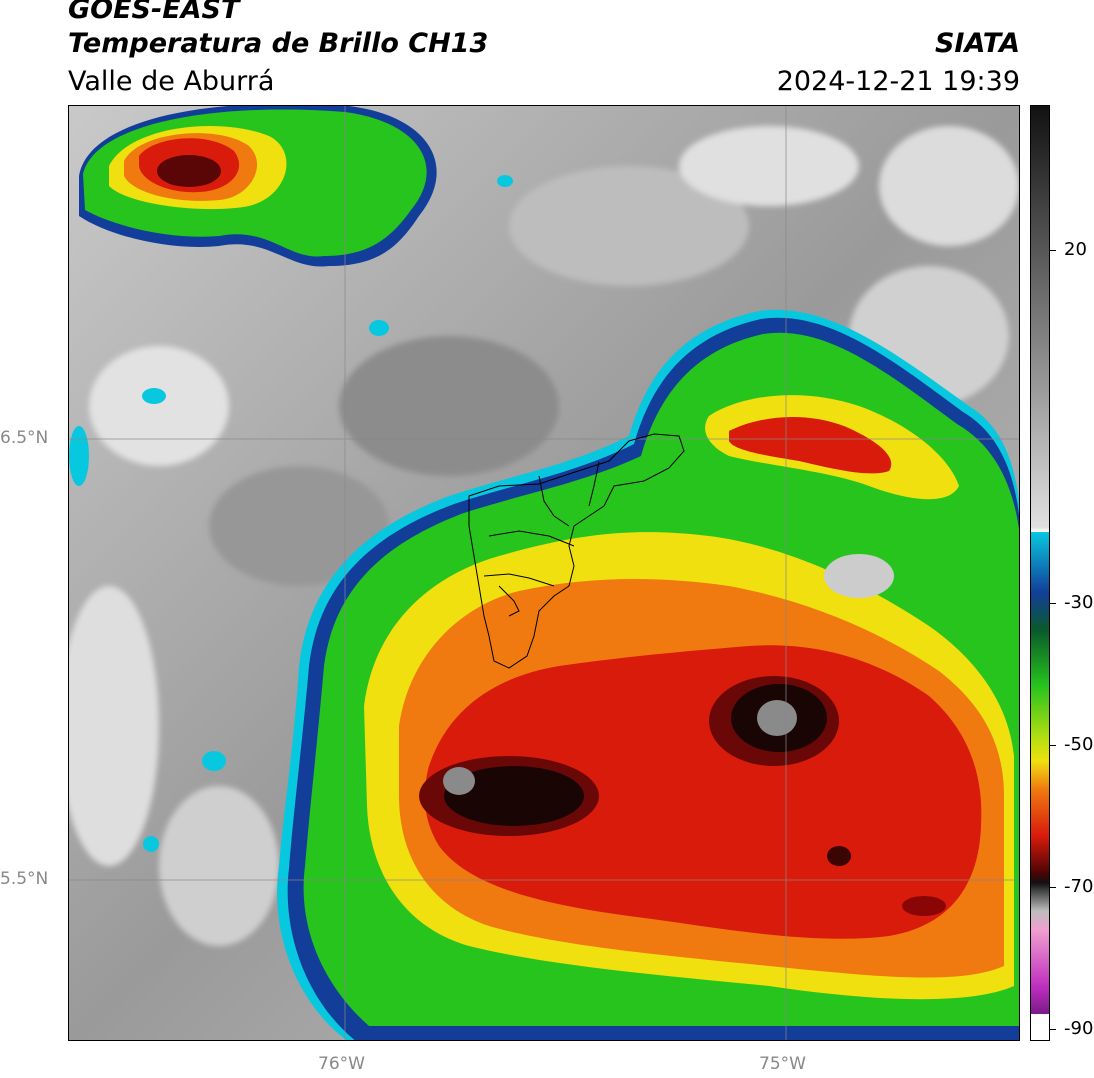 This screenshot has width=1094, height=1078. What do you see at coordinates (898, 81) in the screenshot?
I see `timestamp-label: 2024-12-21 19:39` at bounding box center [898, 81].